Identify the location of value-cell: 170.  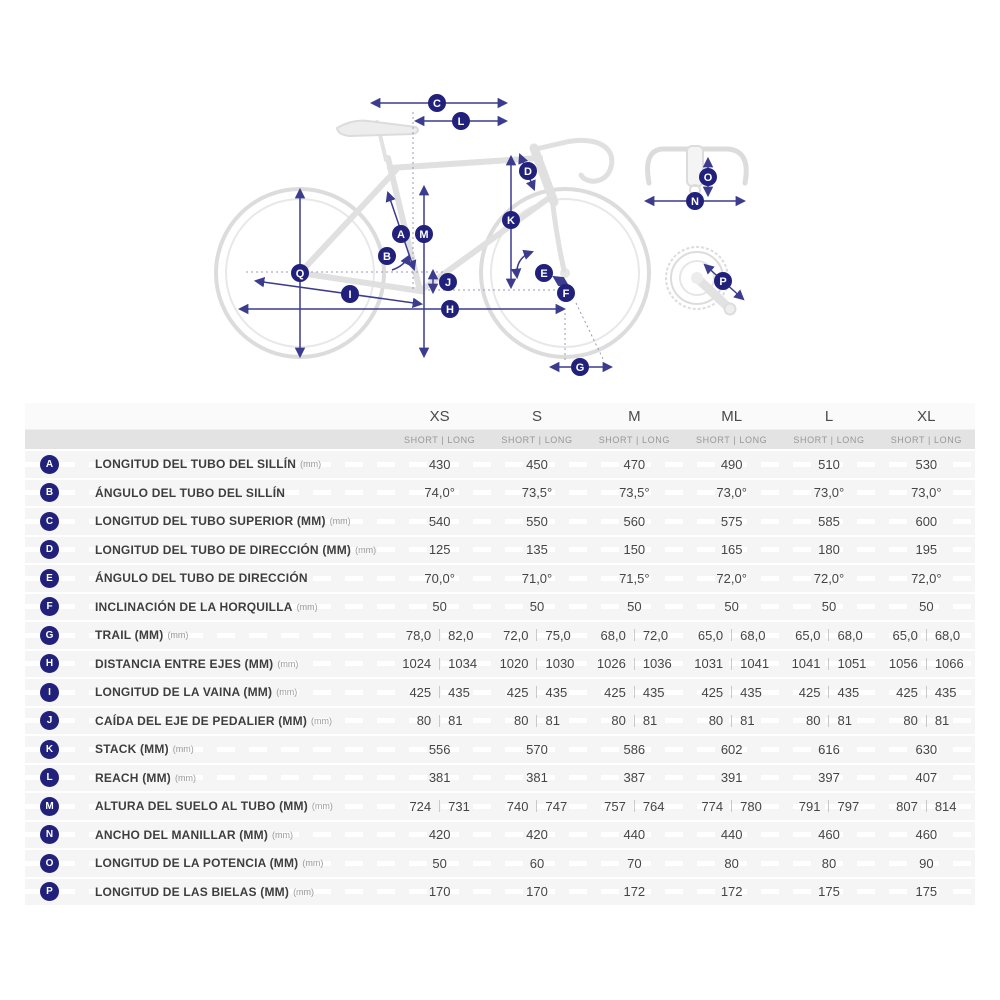
(439, 892).